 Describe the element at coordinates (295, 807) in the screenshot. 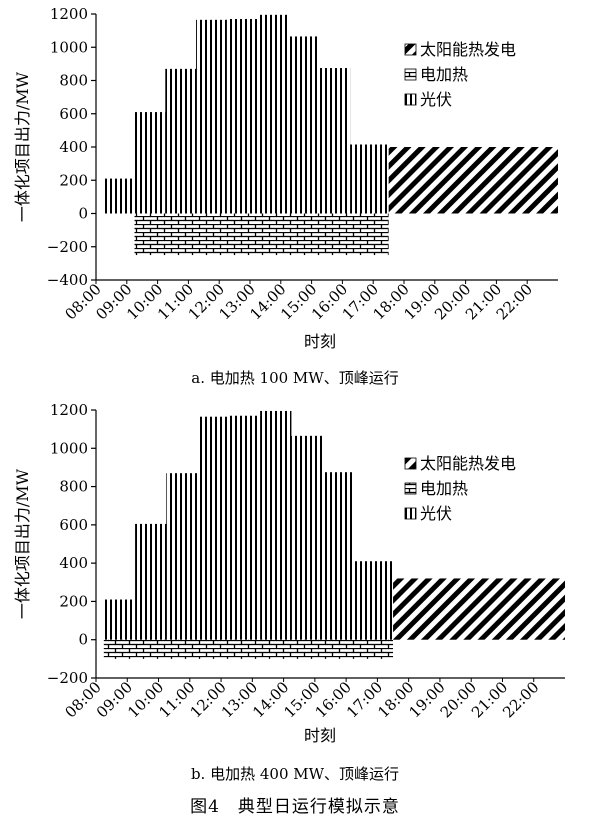

I see `figure-caption: 图4 典型日运行模拟示意` at that location.